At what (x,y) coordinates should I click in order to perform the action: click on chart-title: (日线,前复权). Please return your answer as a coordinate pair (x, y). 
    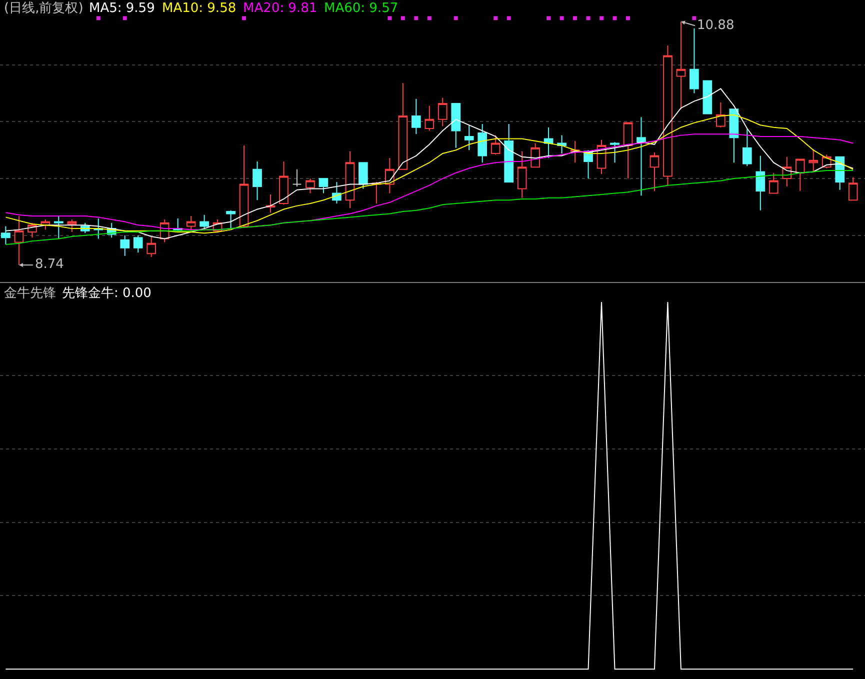
    Looking at the image, I should click on (44, 8).